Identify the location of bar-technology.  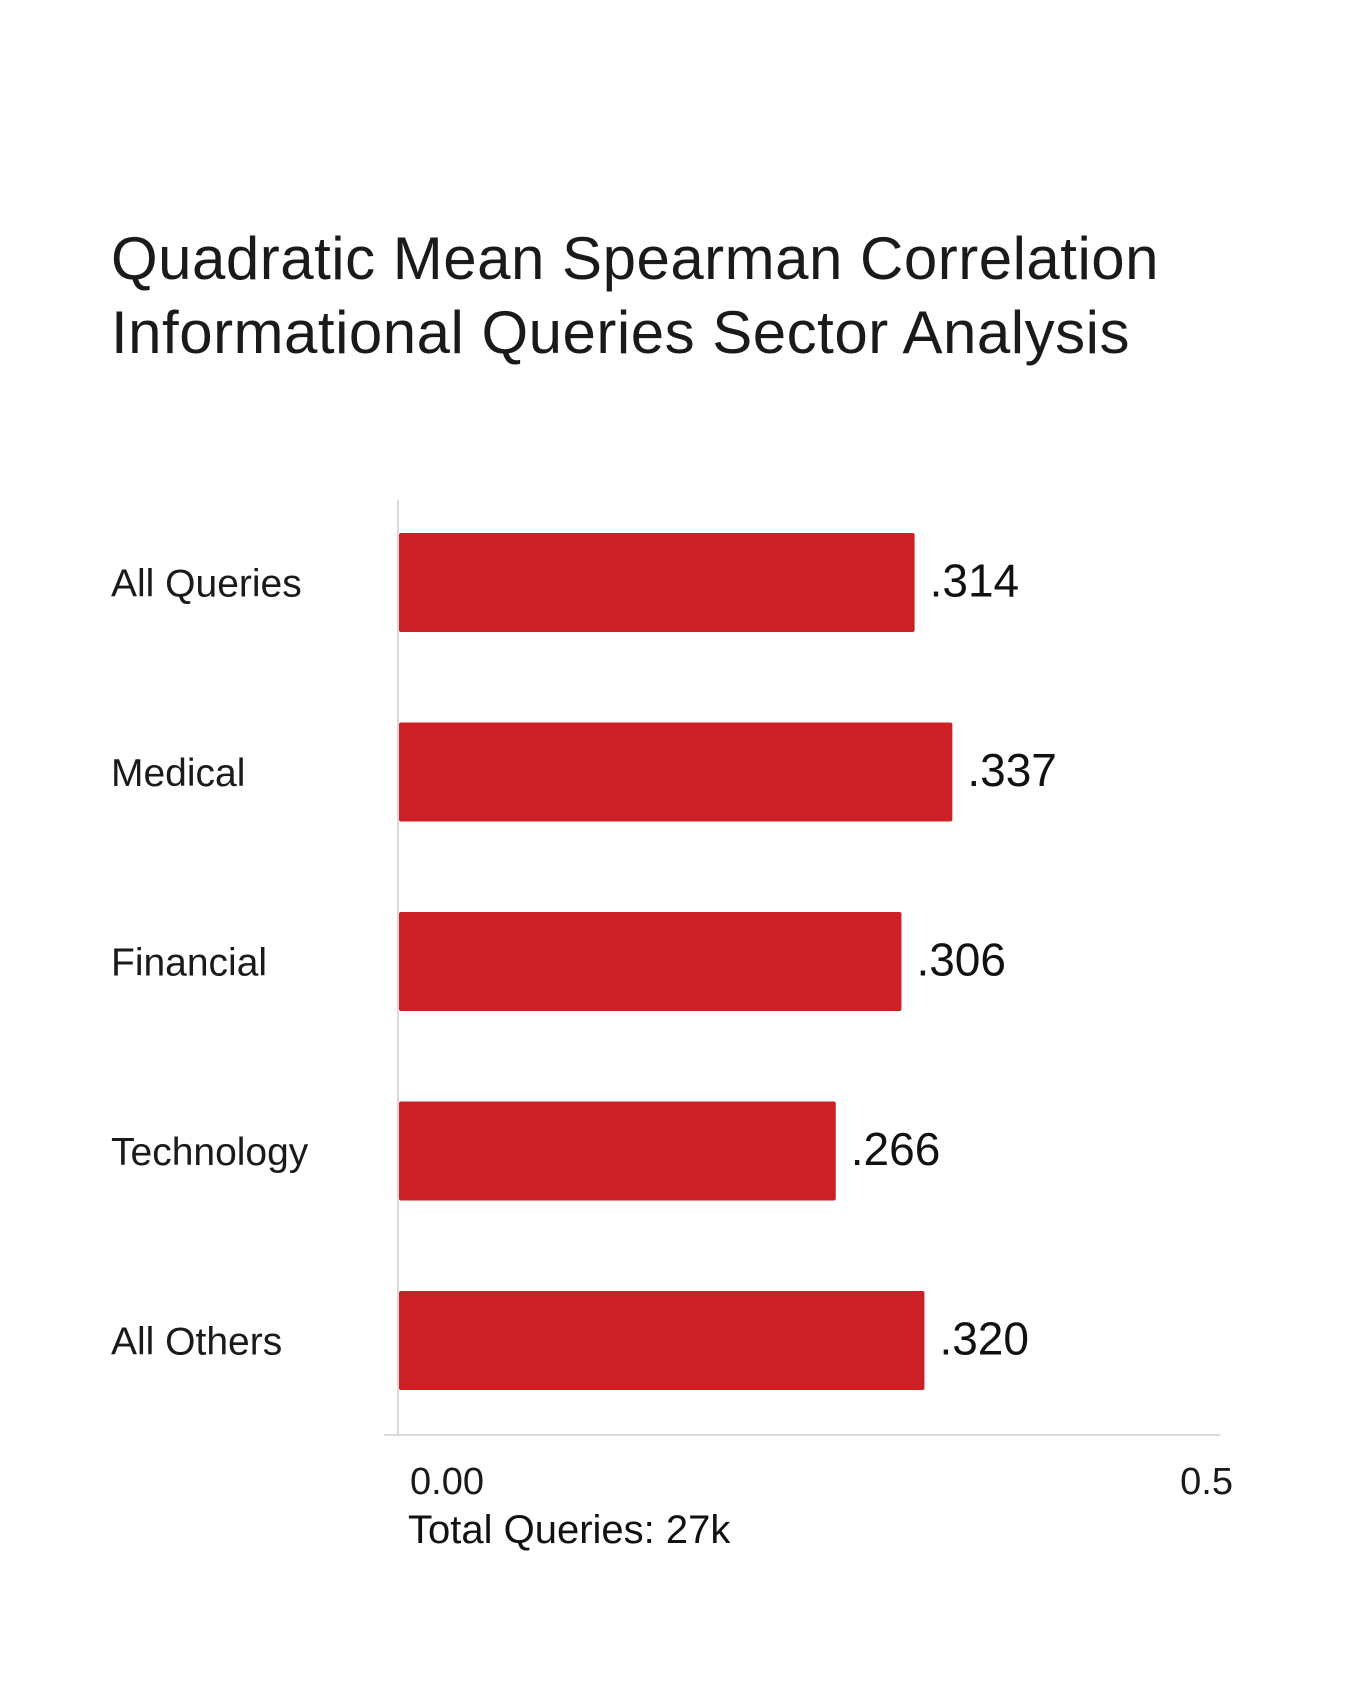
(617, 1151).